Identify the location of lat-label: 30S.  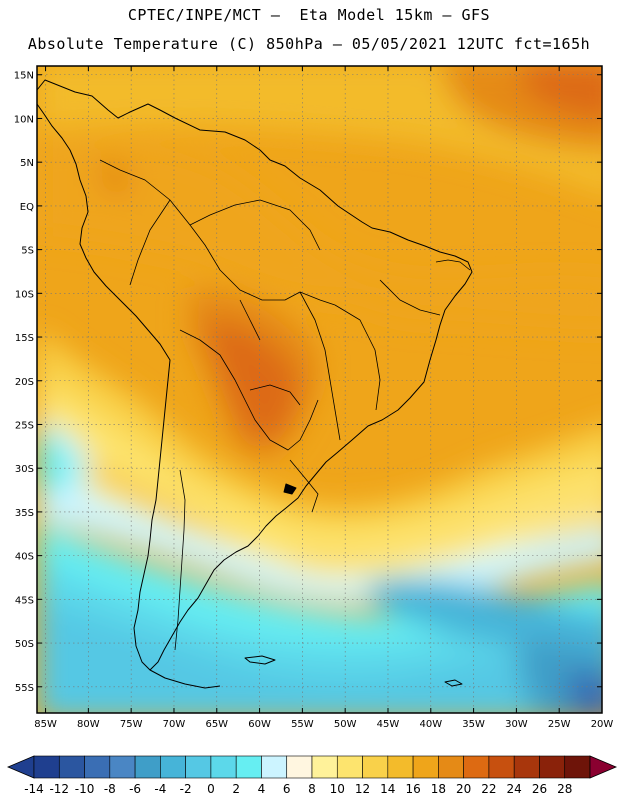
(24, 469).